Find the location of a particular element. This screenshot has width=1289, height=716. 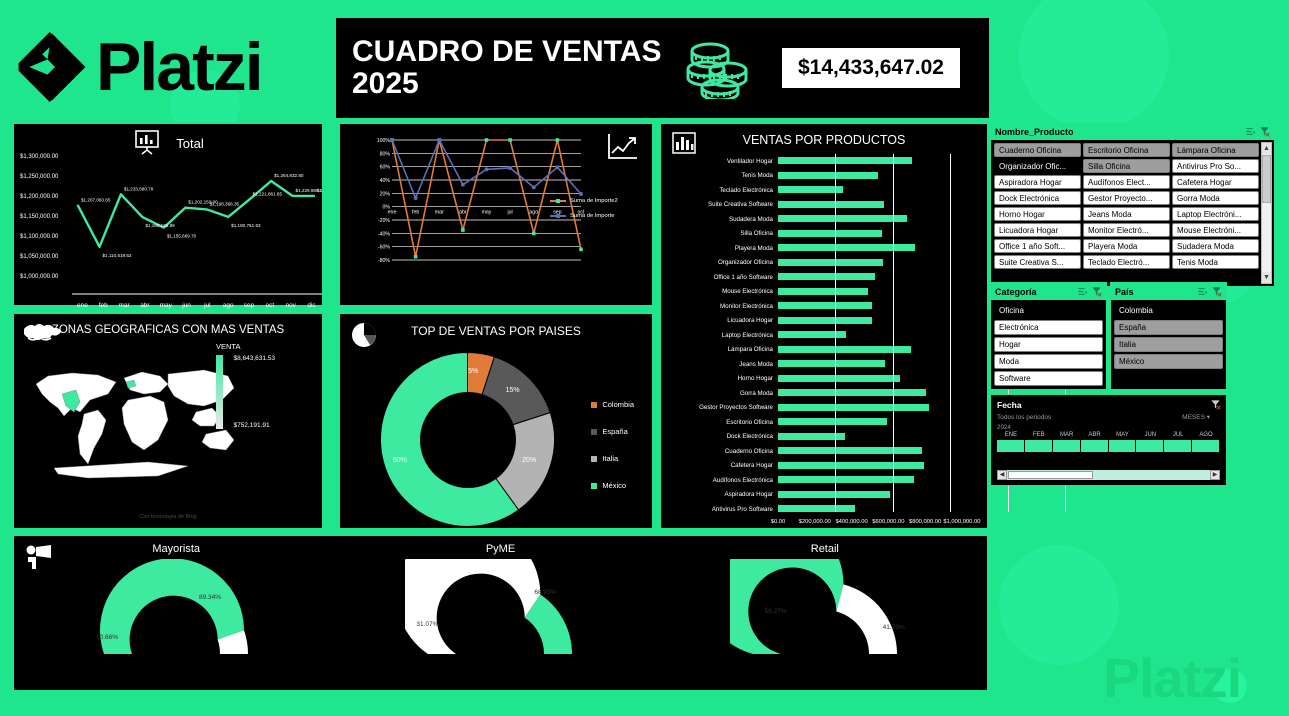

timeline-month: JUN is located at coordinates (1150, 442).